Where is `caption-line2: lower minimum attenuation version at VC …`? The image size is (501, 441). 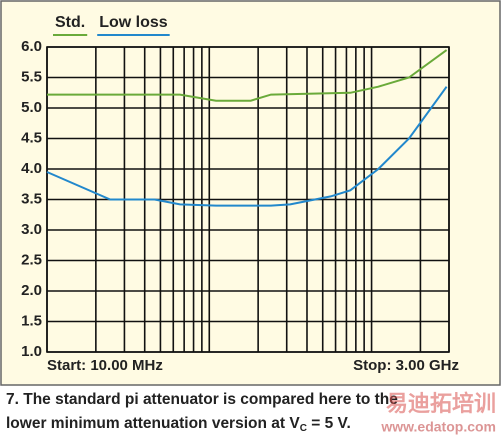 caption-line2: lower minimum attenuation version at VC … is located at coordinates (178, 424).